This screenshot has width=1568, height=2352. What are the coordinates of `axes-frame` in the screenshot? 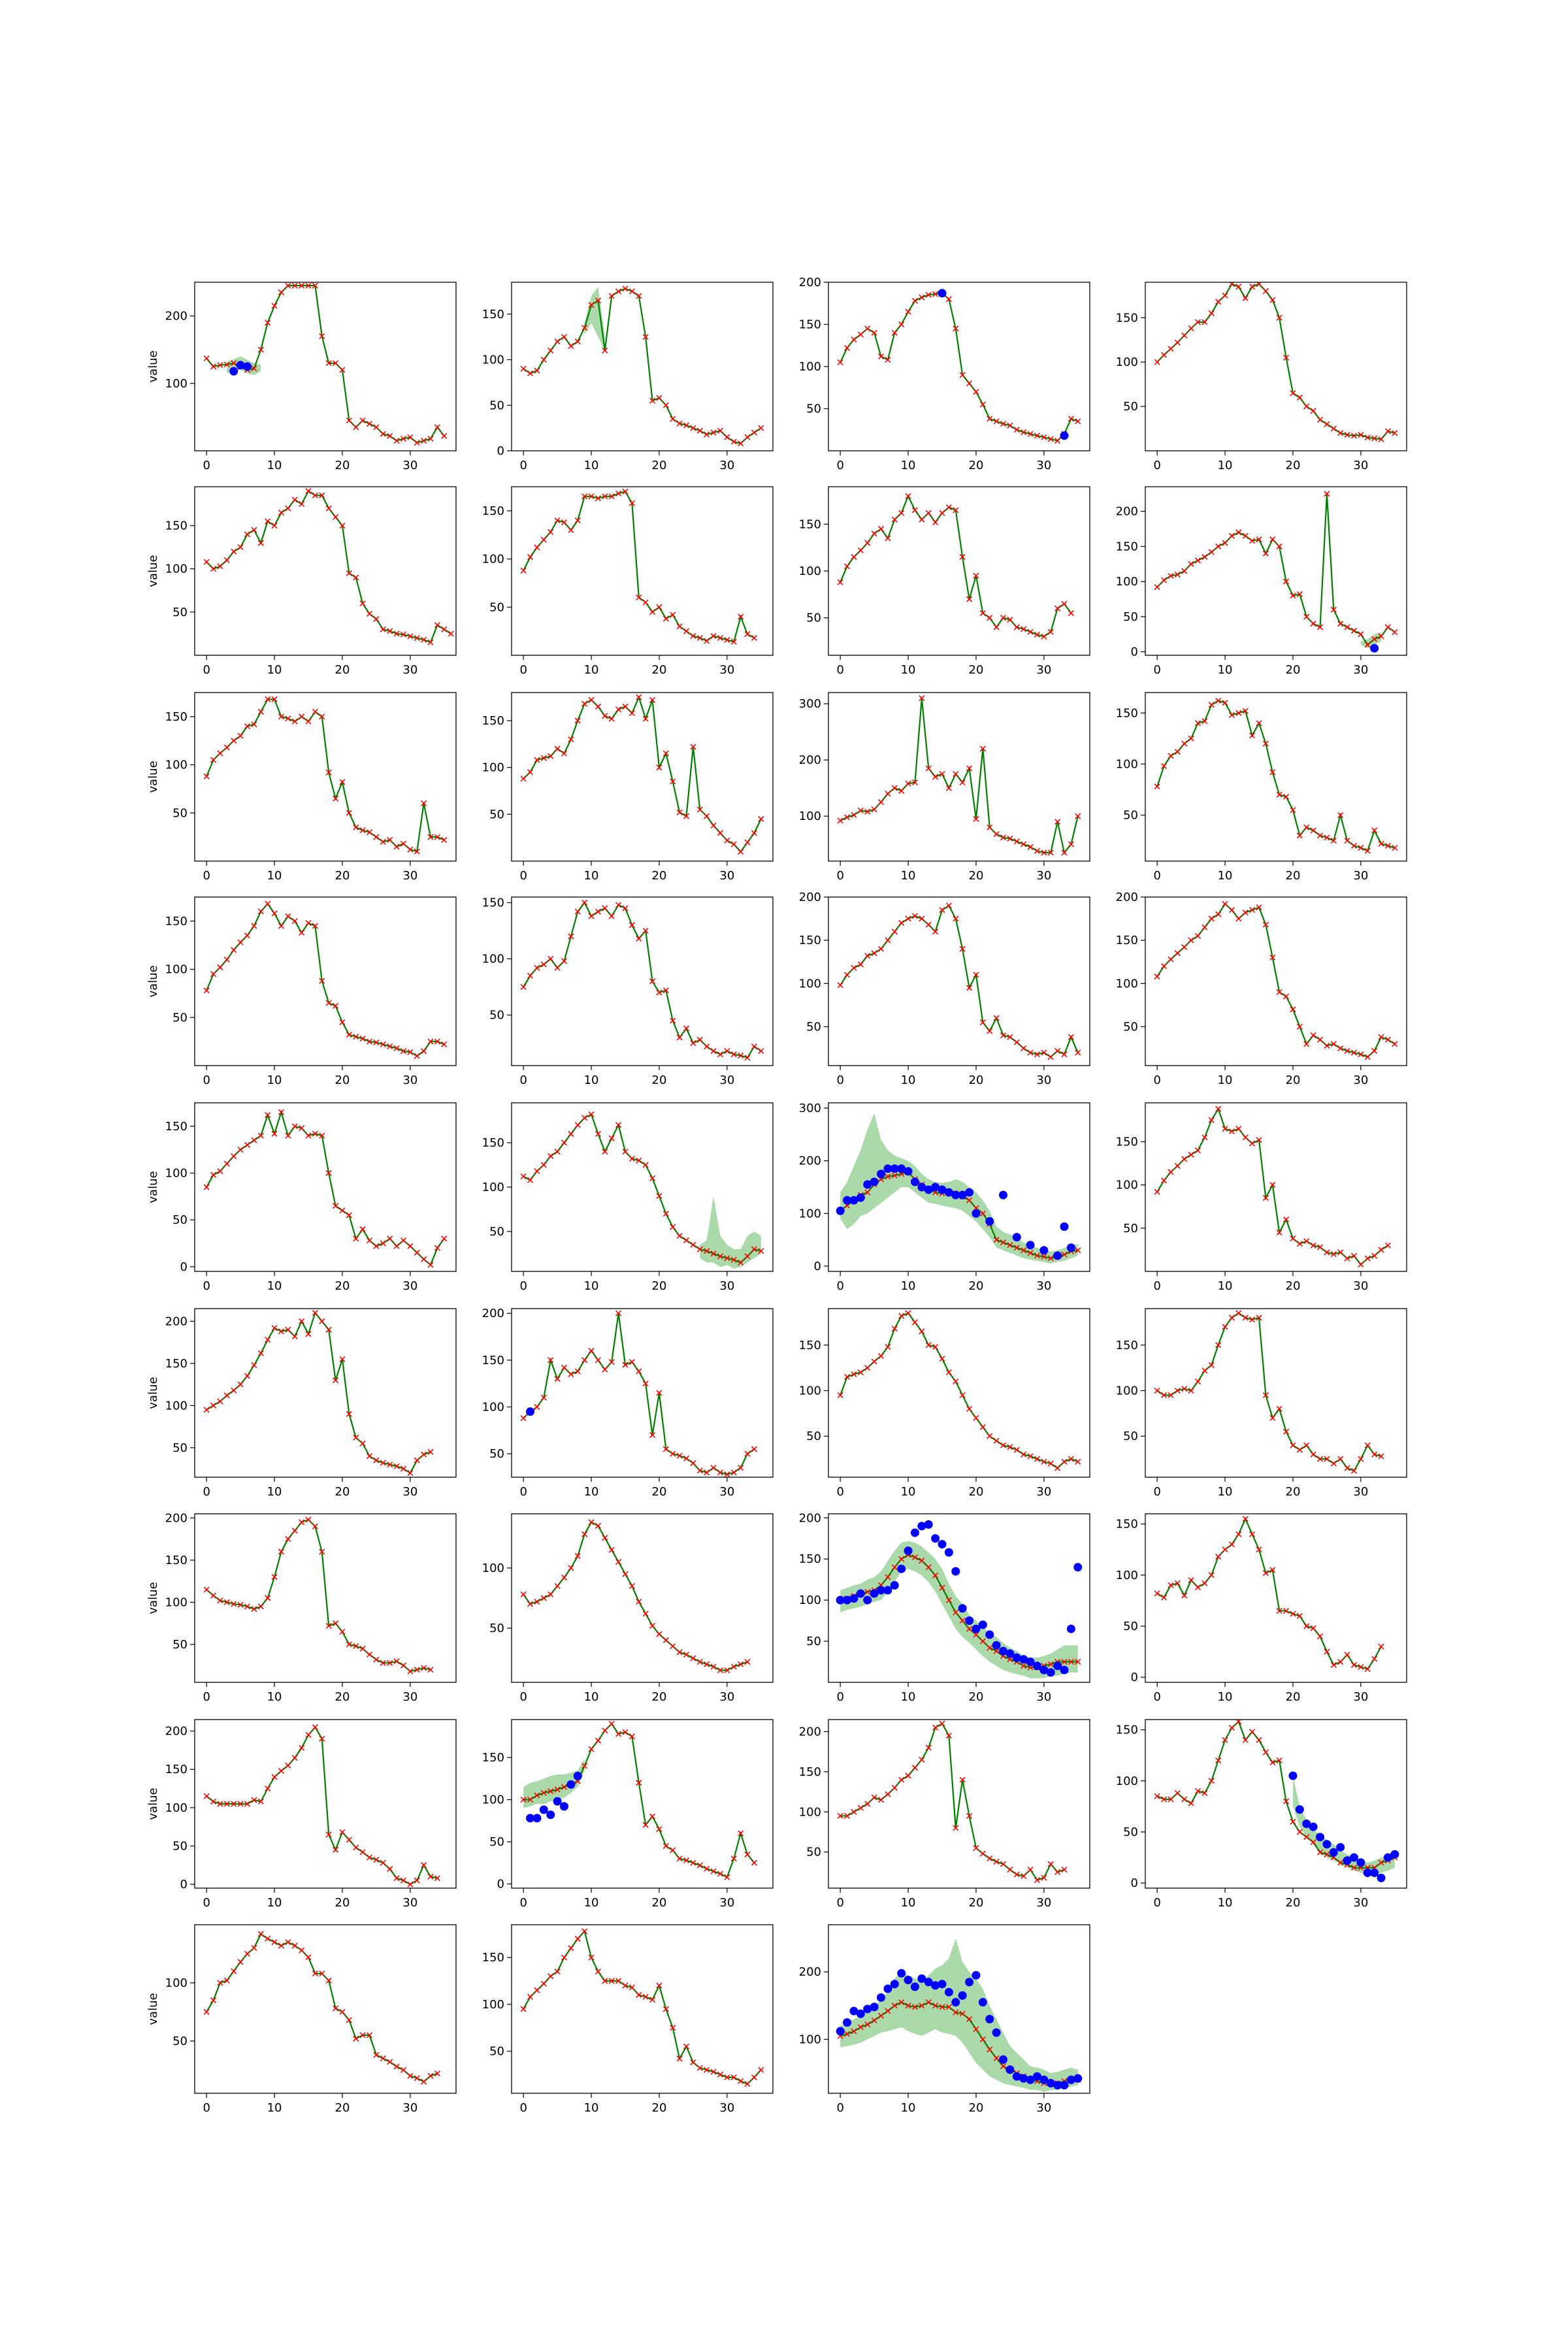 It's located at (959, 981).